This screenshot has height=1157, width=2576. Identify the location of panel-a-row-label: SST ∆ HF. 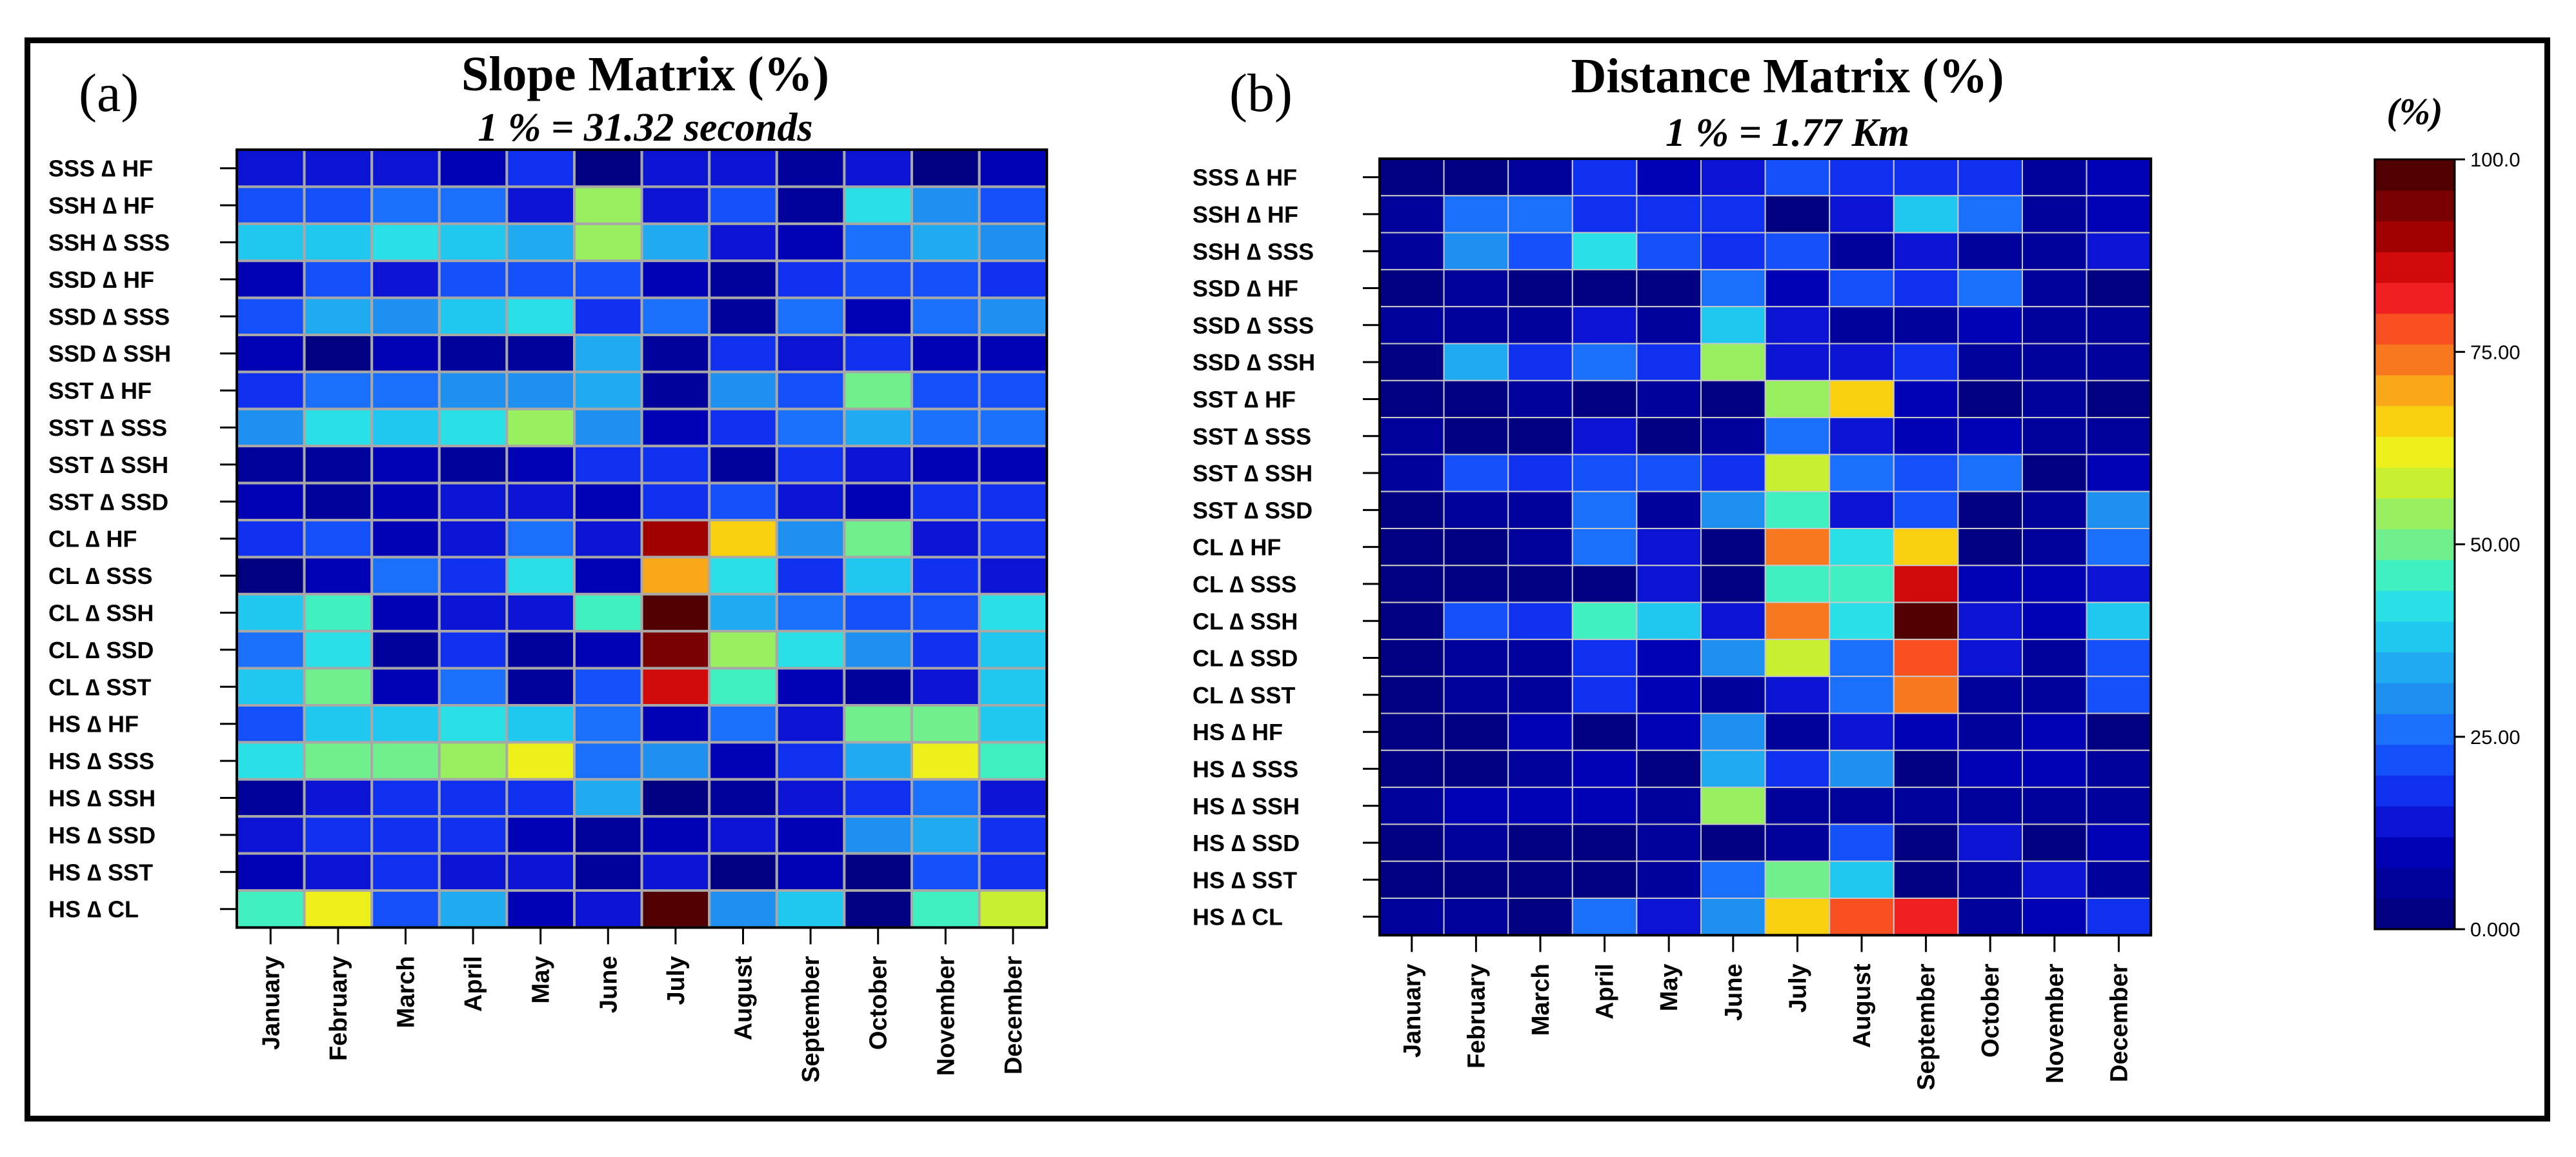
(100, 390).